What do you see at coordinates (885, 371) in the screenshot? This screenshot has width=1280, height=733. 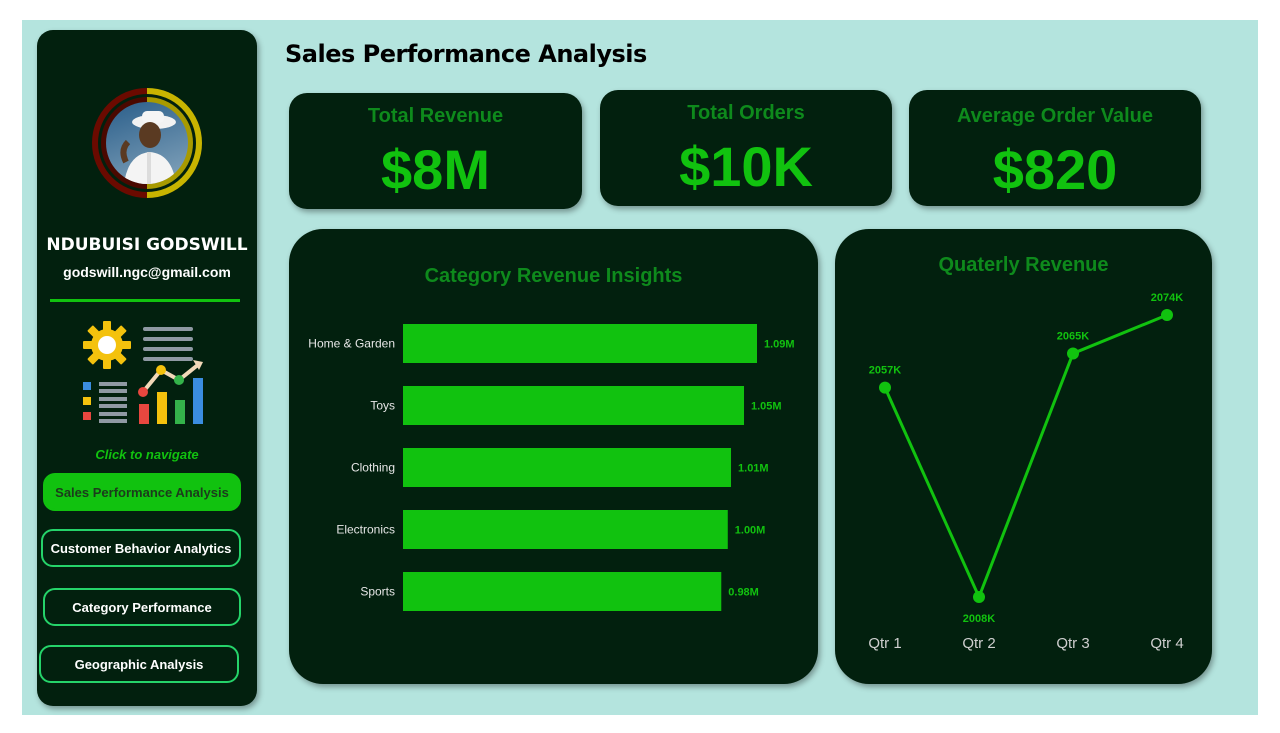 I see `data-label: 2057K` at bounding box center [885, 371].